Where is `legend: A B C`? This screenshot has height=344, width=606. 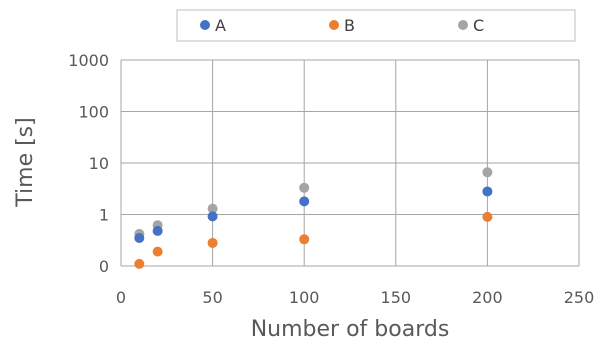 legend: A B C is located at coordinates (376, 25).